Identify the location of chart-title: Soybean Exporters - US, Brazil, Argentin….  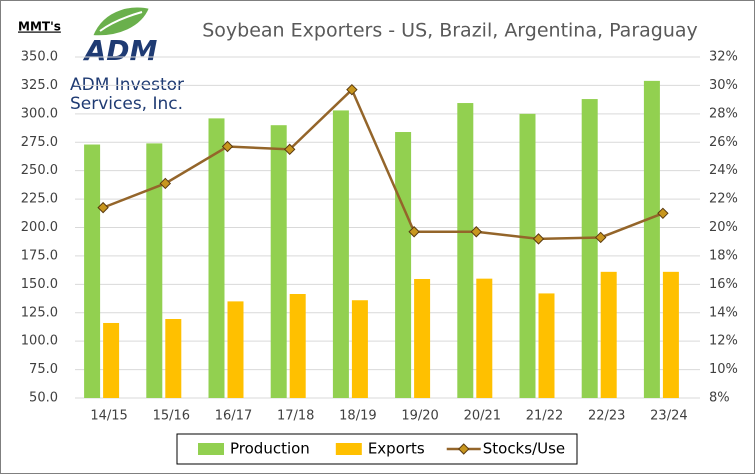
(450, 31).